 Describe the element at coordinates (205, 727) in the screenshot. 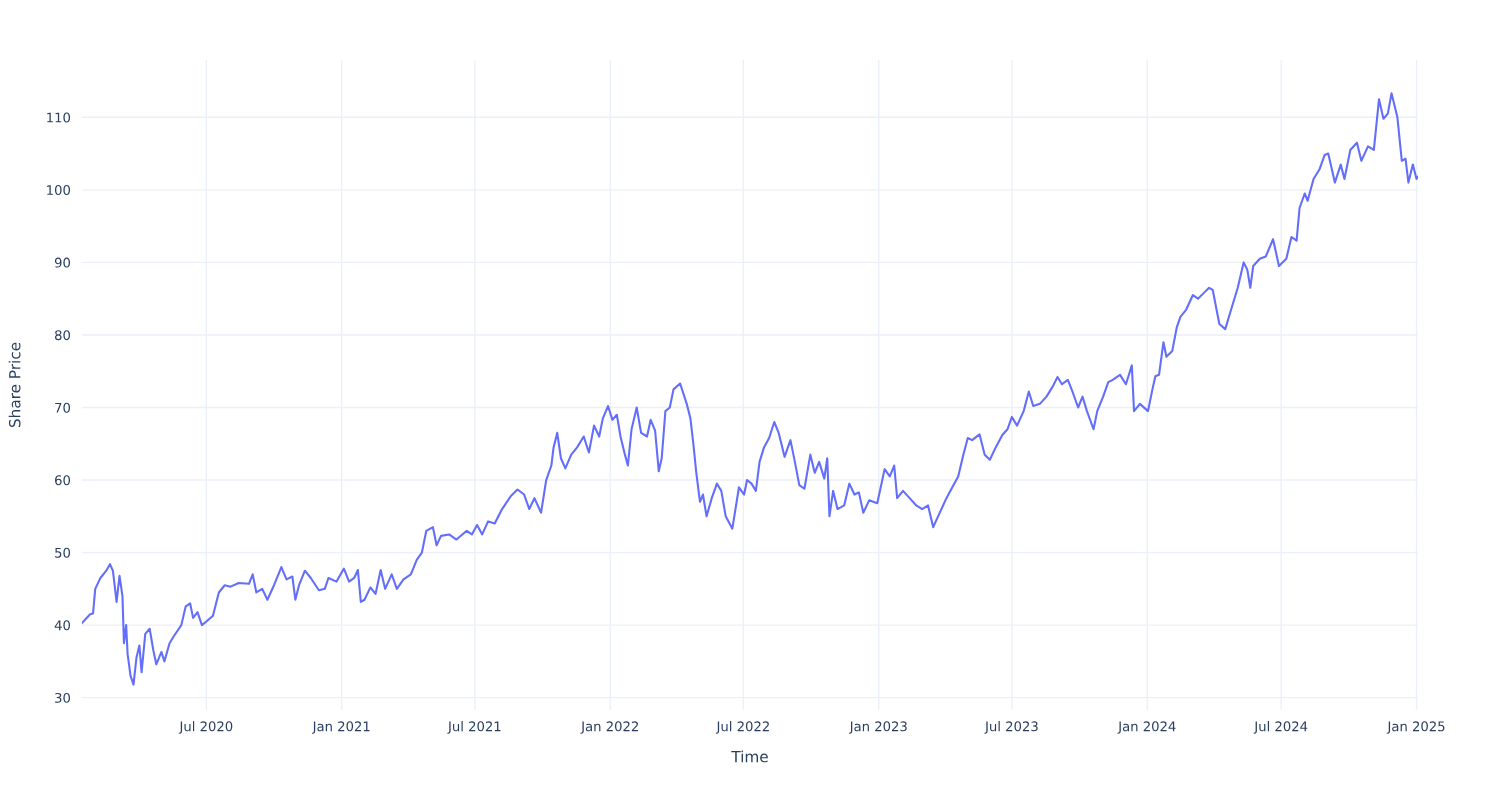

I see `x-tick-label: Jul 2020` at that location.